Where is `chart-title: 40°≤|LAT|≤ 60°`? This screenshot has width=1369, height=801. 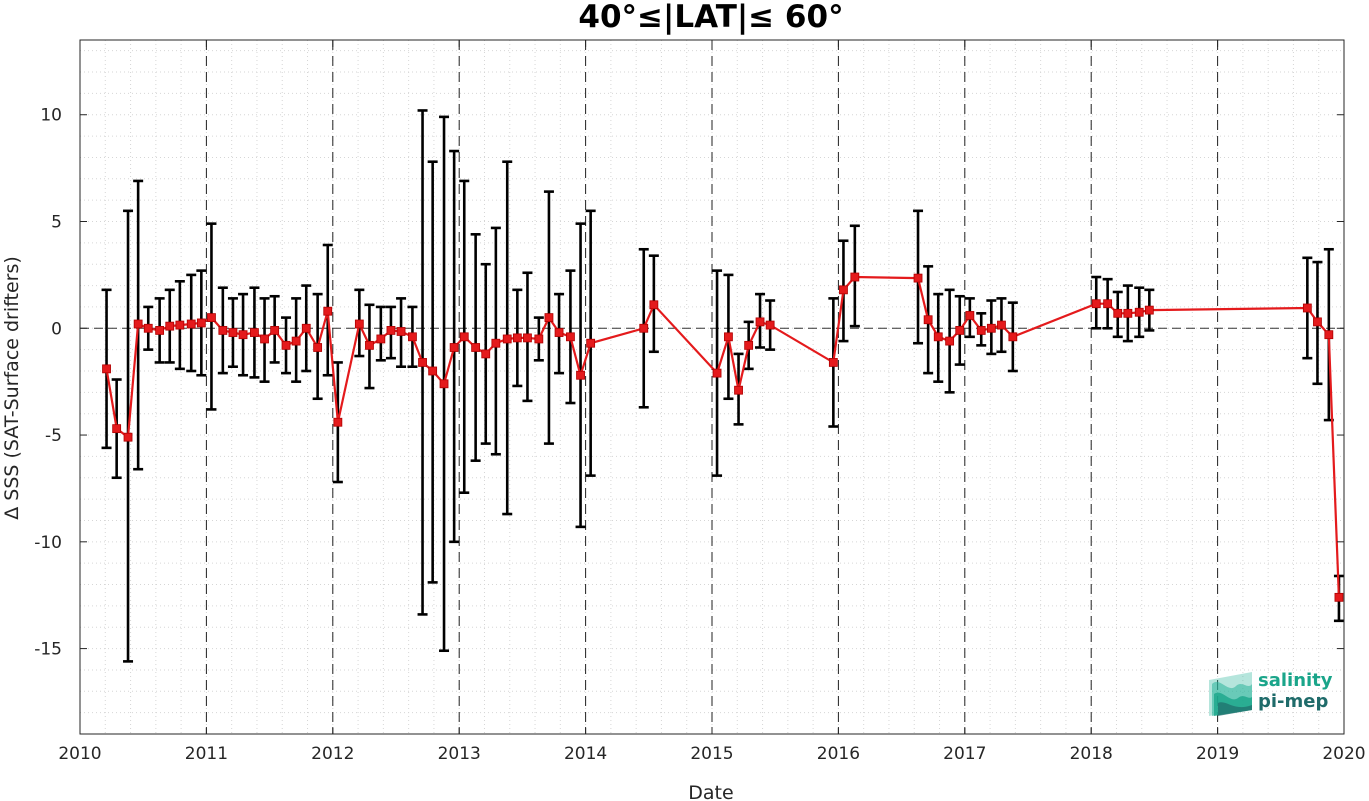 chart-title: 40°≤|LAT|≤ 60° is located at coordinates (710, 17).